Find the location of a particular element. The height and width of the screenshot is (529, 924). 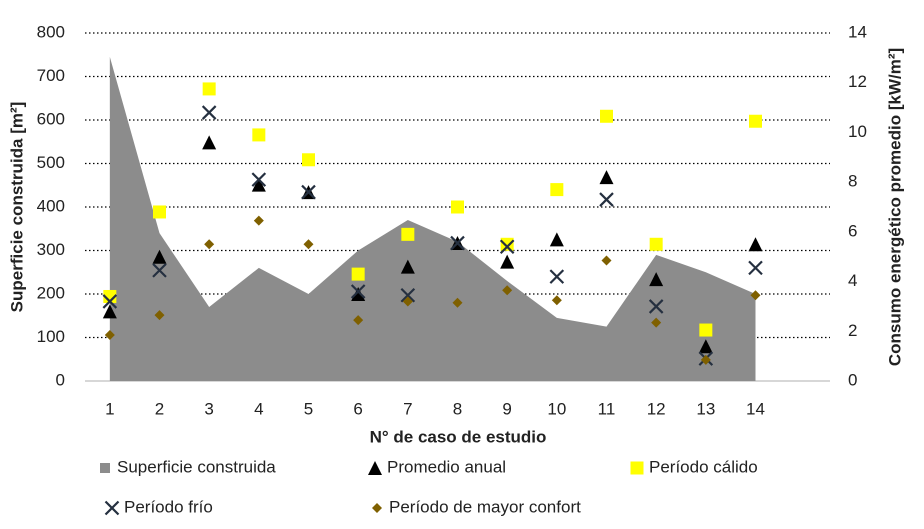

y-tick-label: 0 is located at coordinates (60, 379).